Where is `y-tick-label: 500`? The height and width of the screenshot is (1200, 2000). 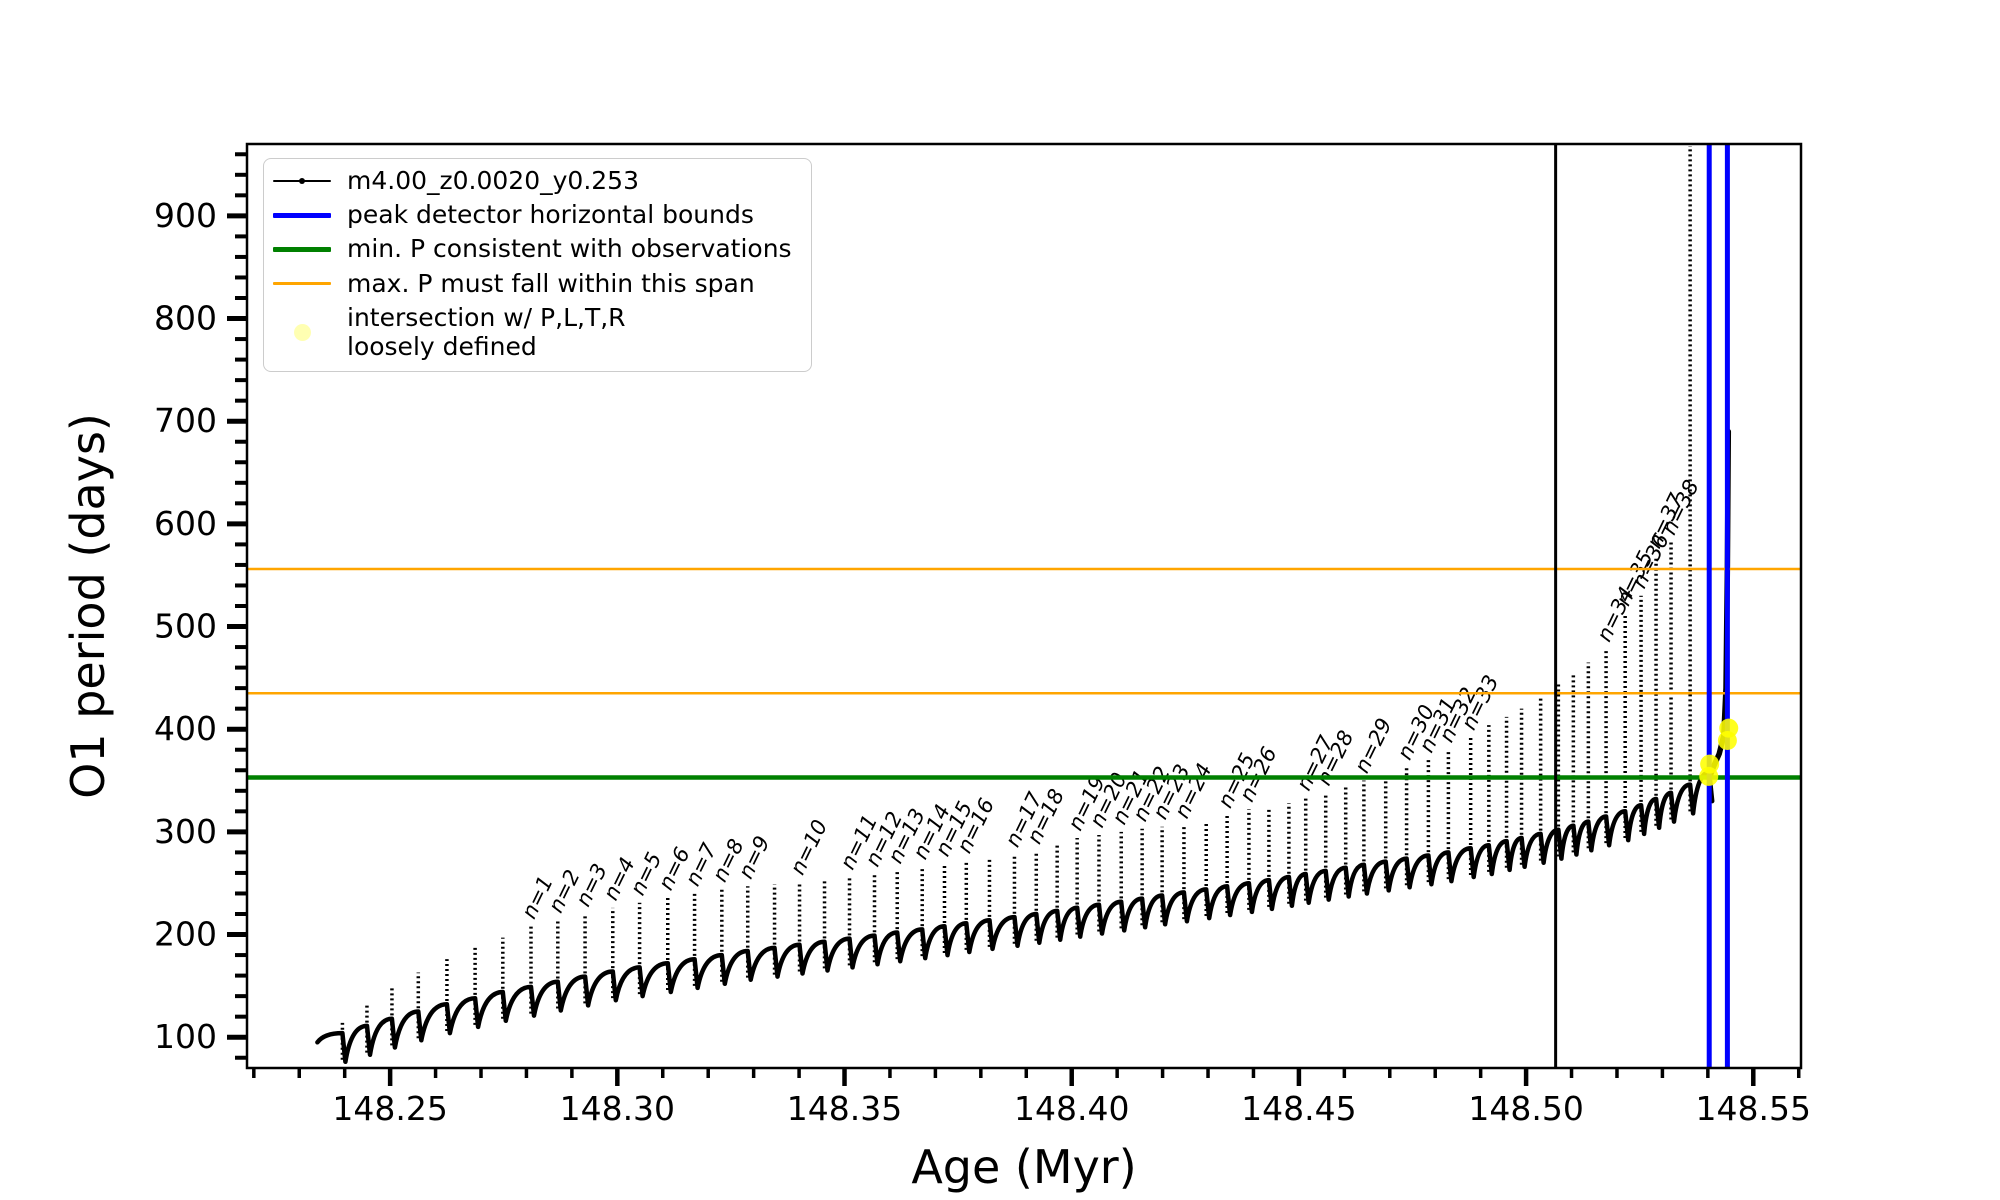 y-tick-label: 500 is located at coordinates (185, 626).